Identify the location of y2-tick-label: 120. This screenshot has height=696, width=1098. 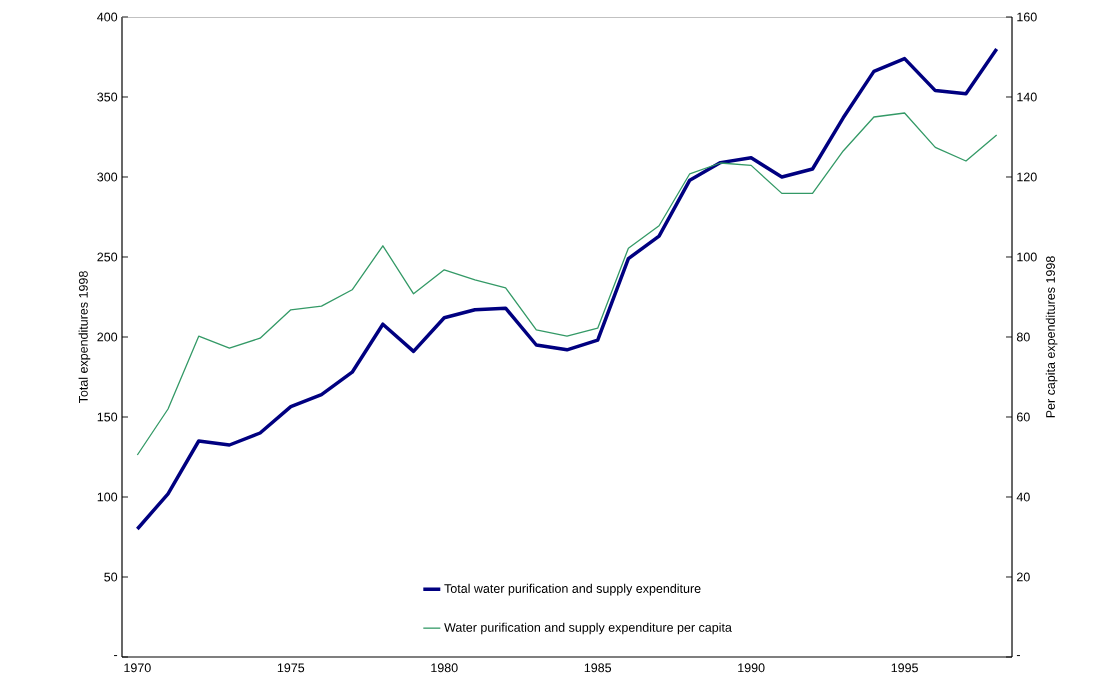
(1027, 177).